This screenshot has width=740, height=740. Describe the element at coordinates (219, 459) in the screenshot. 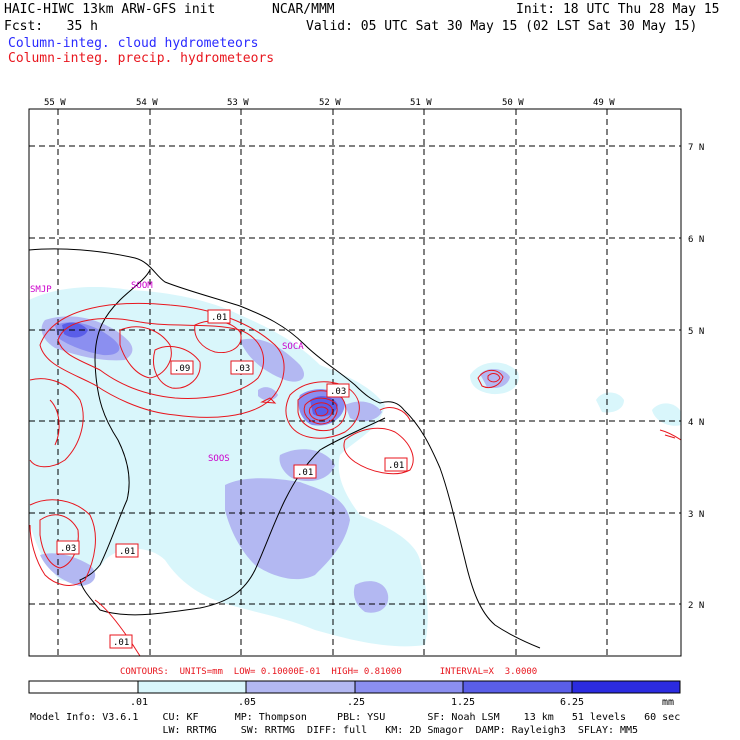

I see `station-label: SOOS` at that location.